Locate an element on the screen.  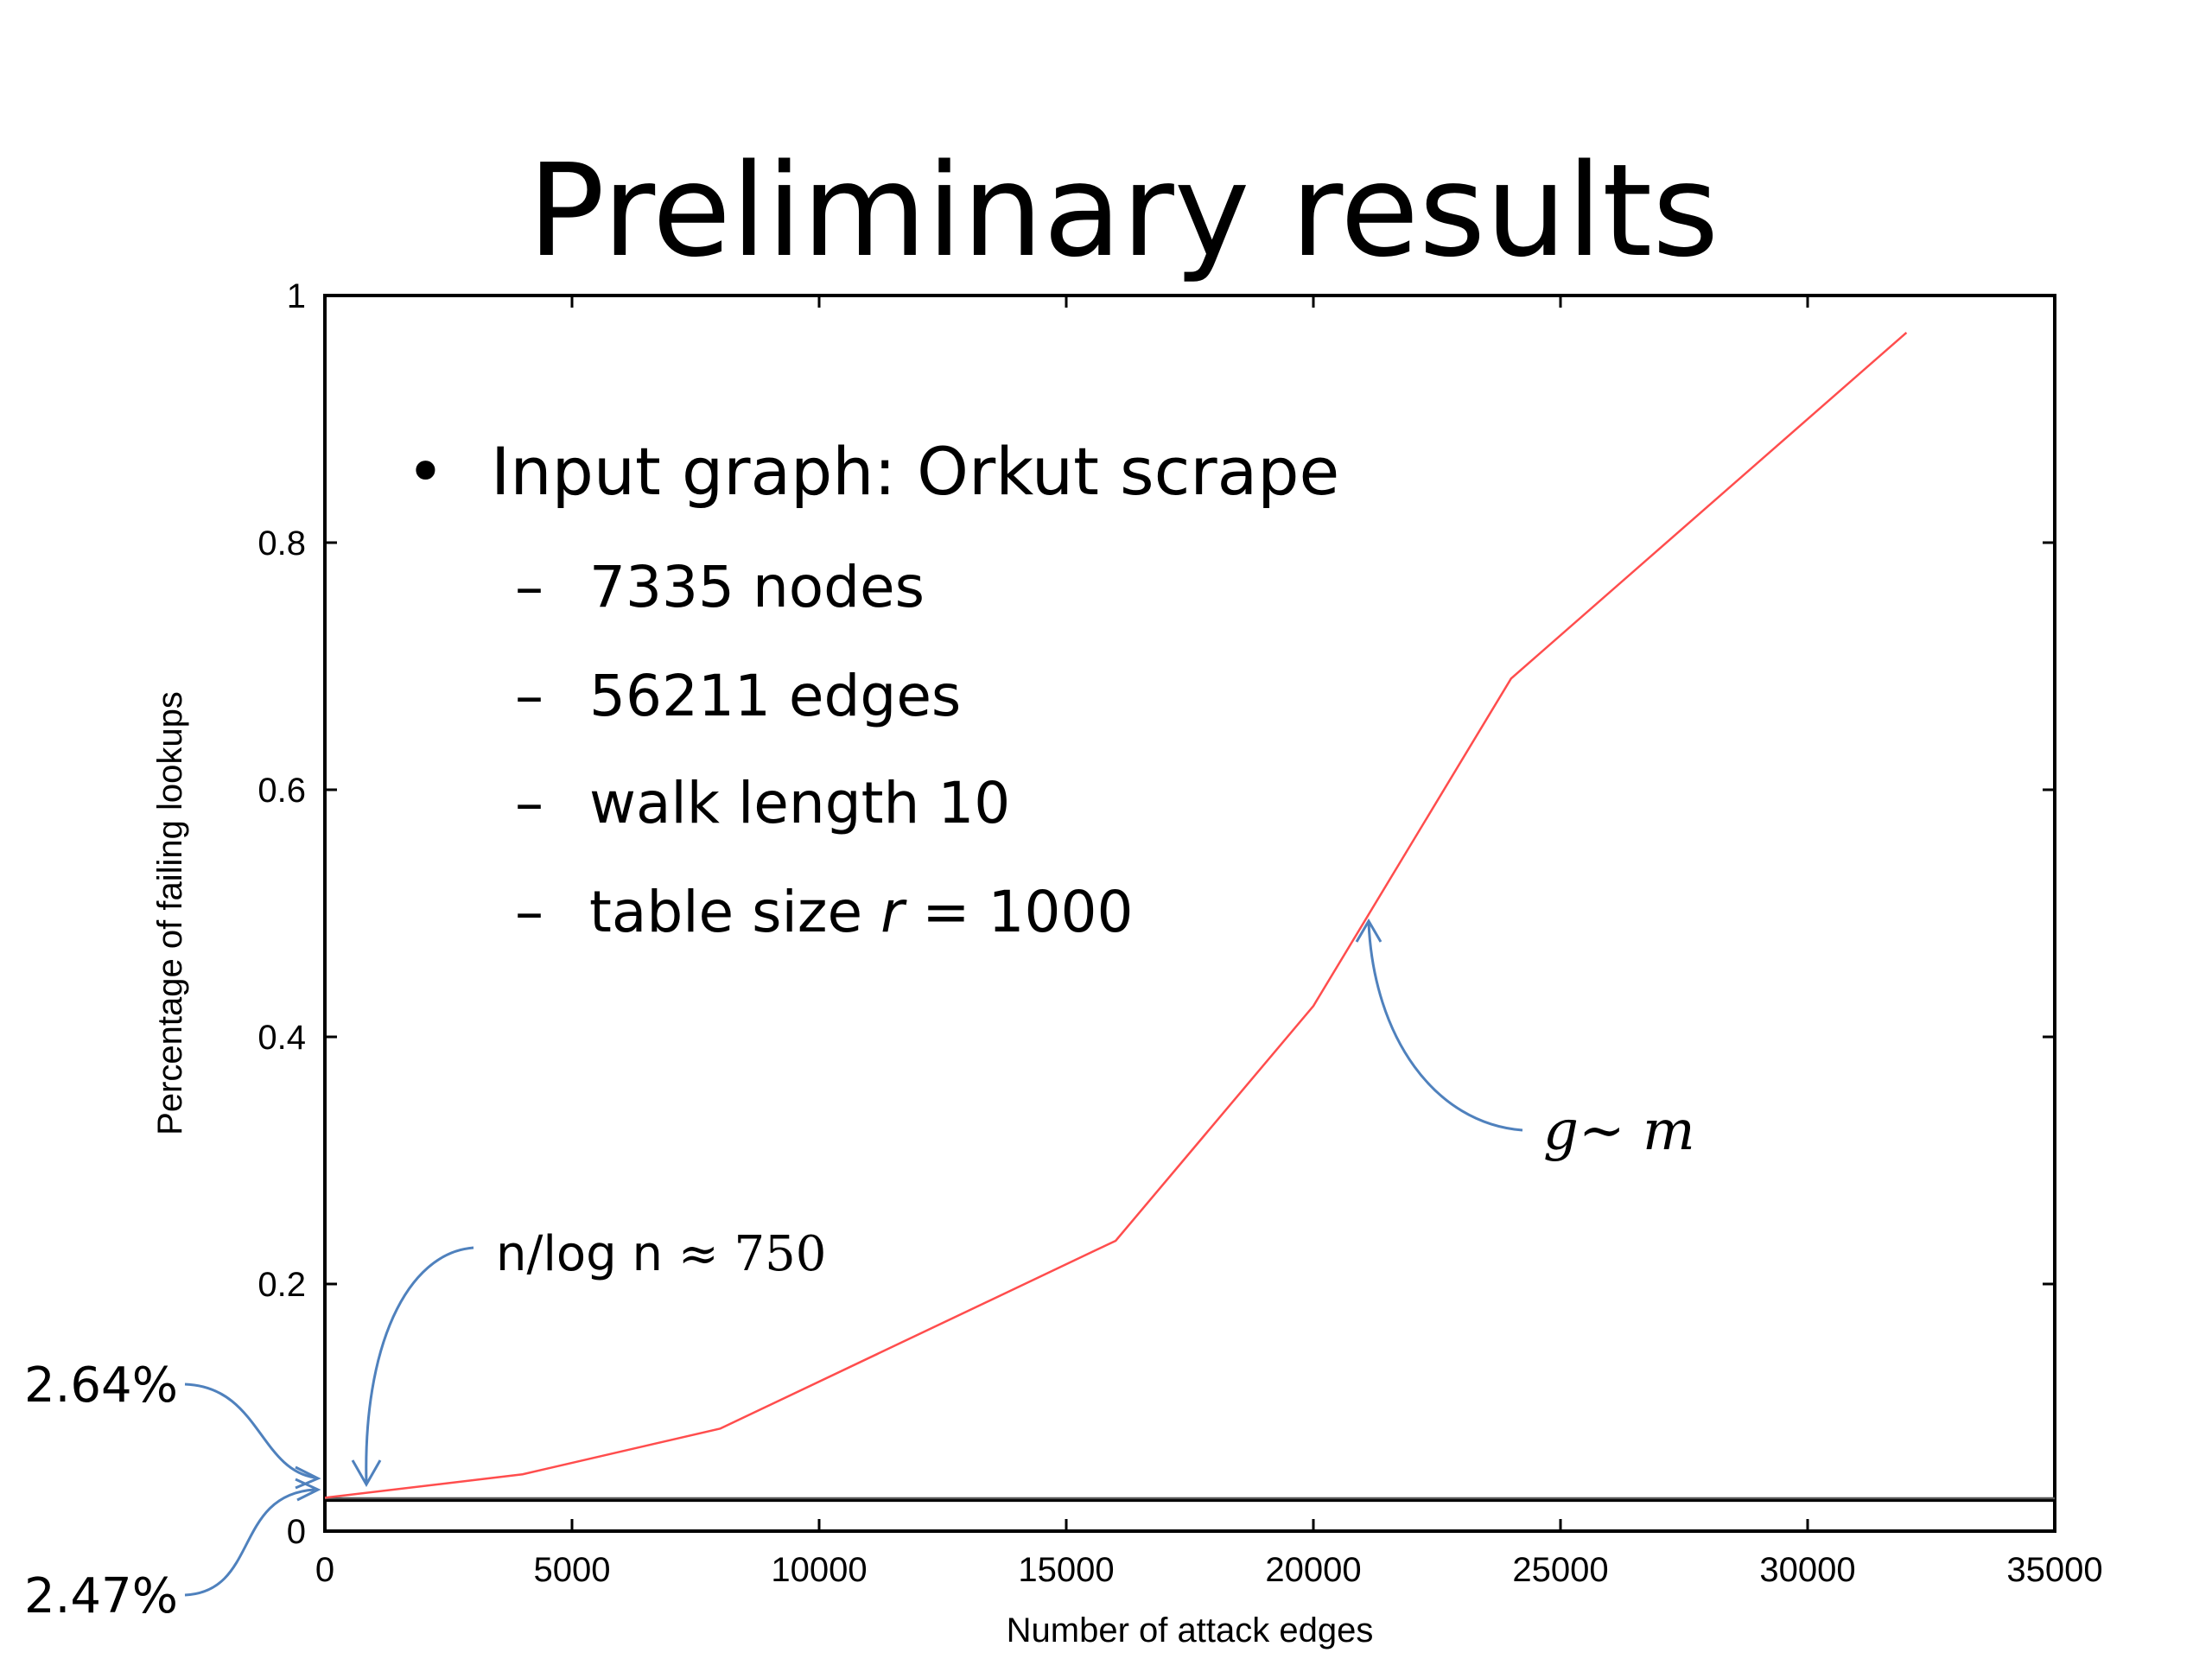
y-tick-label: 0.8 is located at coordinates (281, 543).